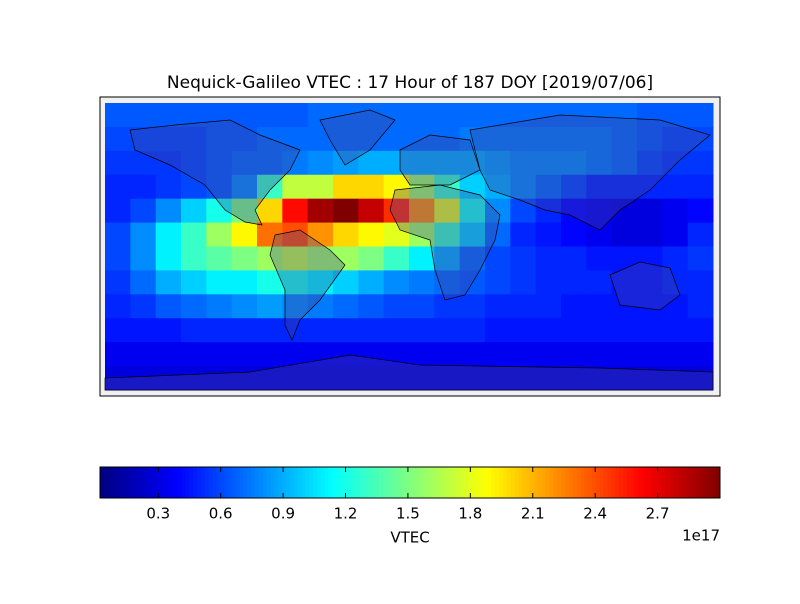 This screenshot has width=800, height=604. Describe the element at coordinates (215, 172) in the screenshot. I see `north-america` at that location.